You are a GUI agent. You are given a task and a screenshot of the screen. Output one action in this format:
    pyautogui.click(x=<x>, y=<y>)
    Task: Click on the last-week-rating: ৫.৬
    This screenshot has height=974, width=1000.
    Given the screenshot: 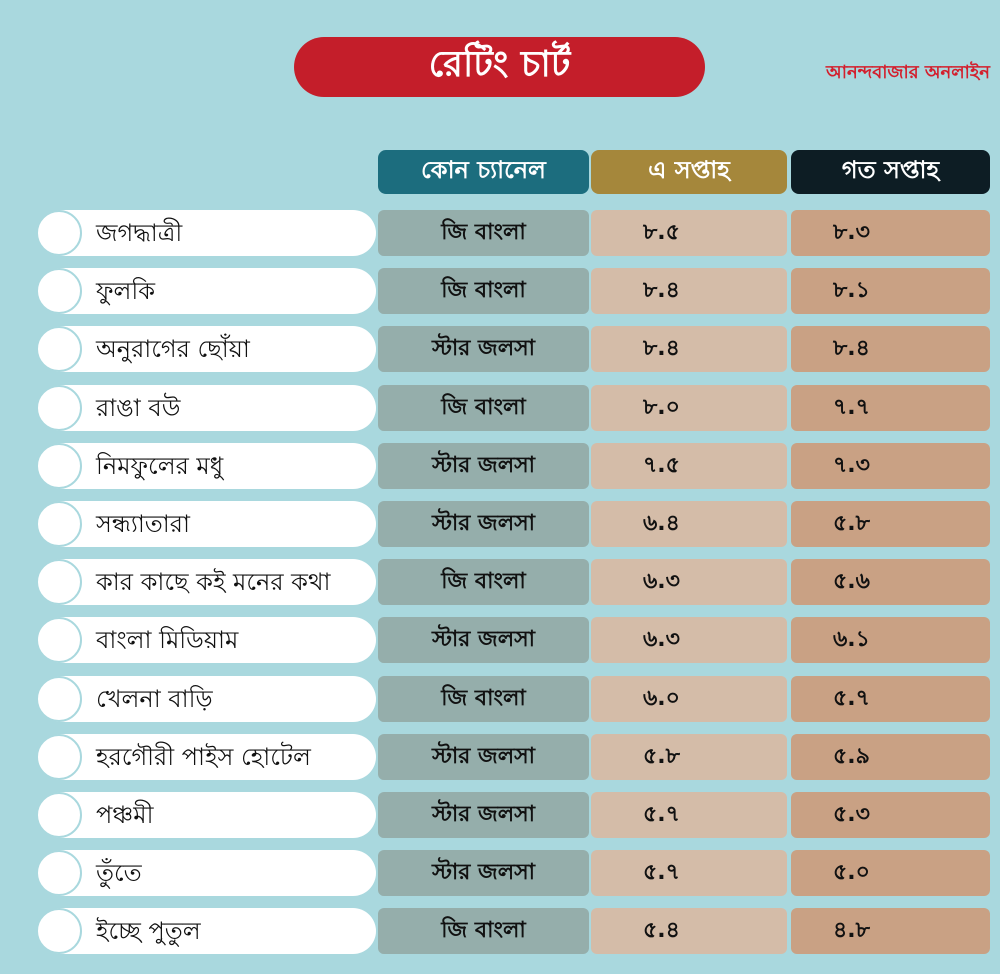 What is the action you would take?
    pyautogui.click(x=890, y=582)
    